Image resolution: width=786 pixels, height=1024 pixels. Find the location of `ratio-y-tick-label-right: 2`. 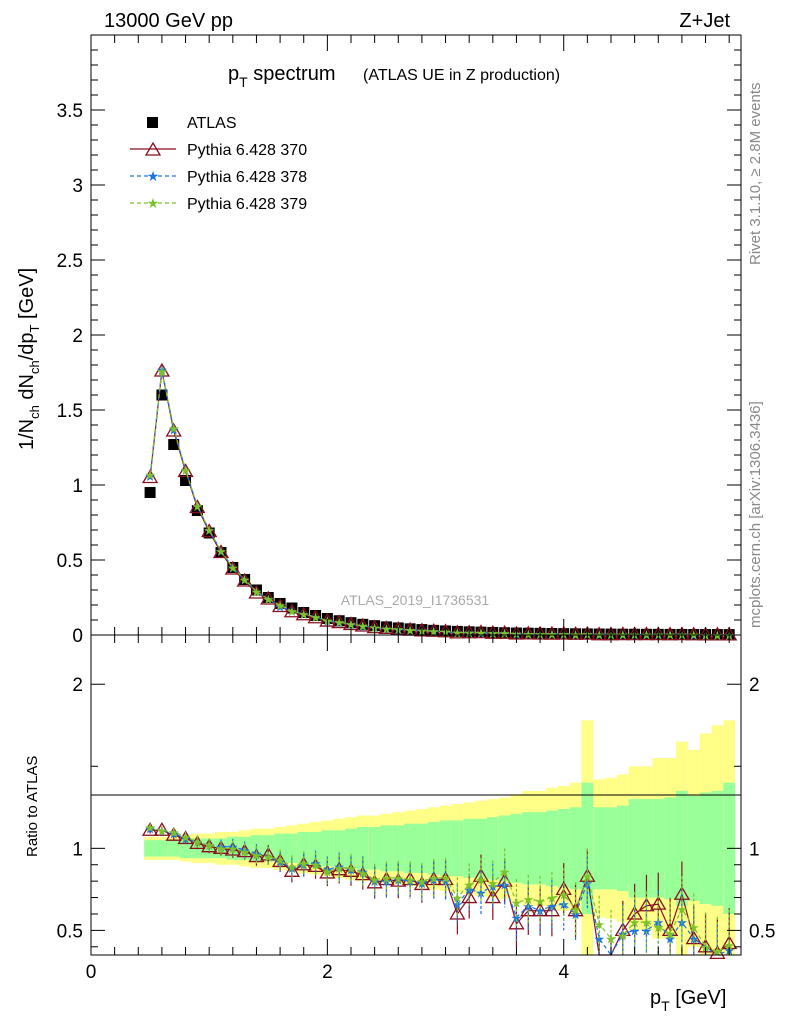

ratio-y-tick-label-right: 2 is located at coordinates (754, 685).